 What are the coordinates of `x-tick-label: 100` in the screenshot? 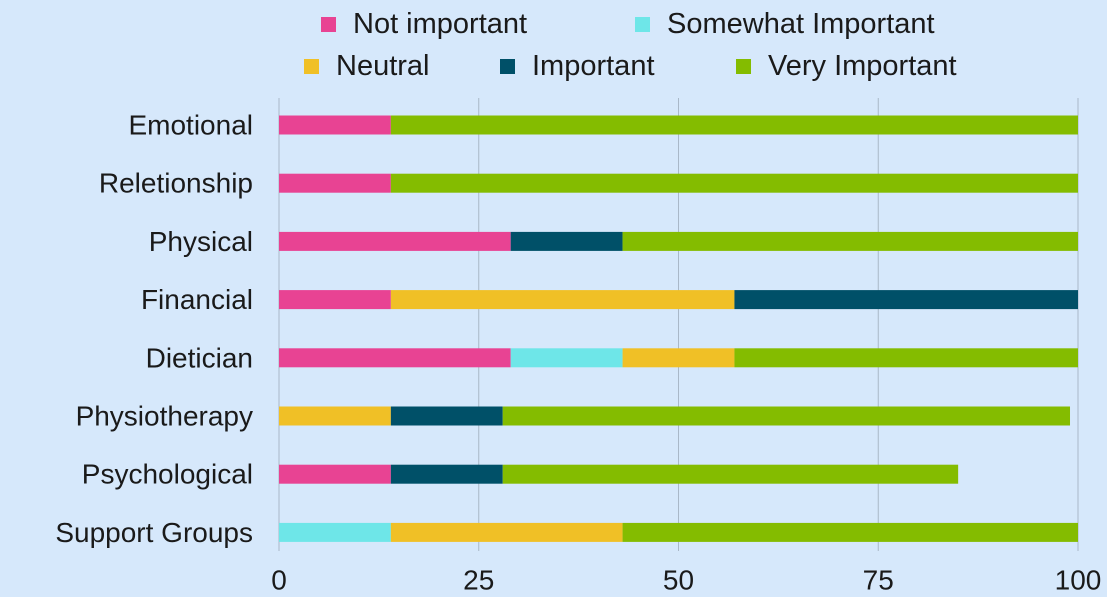 It's located at (1078, 580).